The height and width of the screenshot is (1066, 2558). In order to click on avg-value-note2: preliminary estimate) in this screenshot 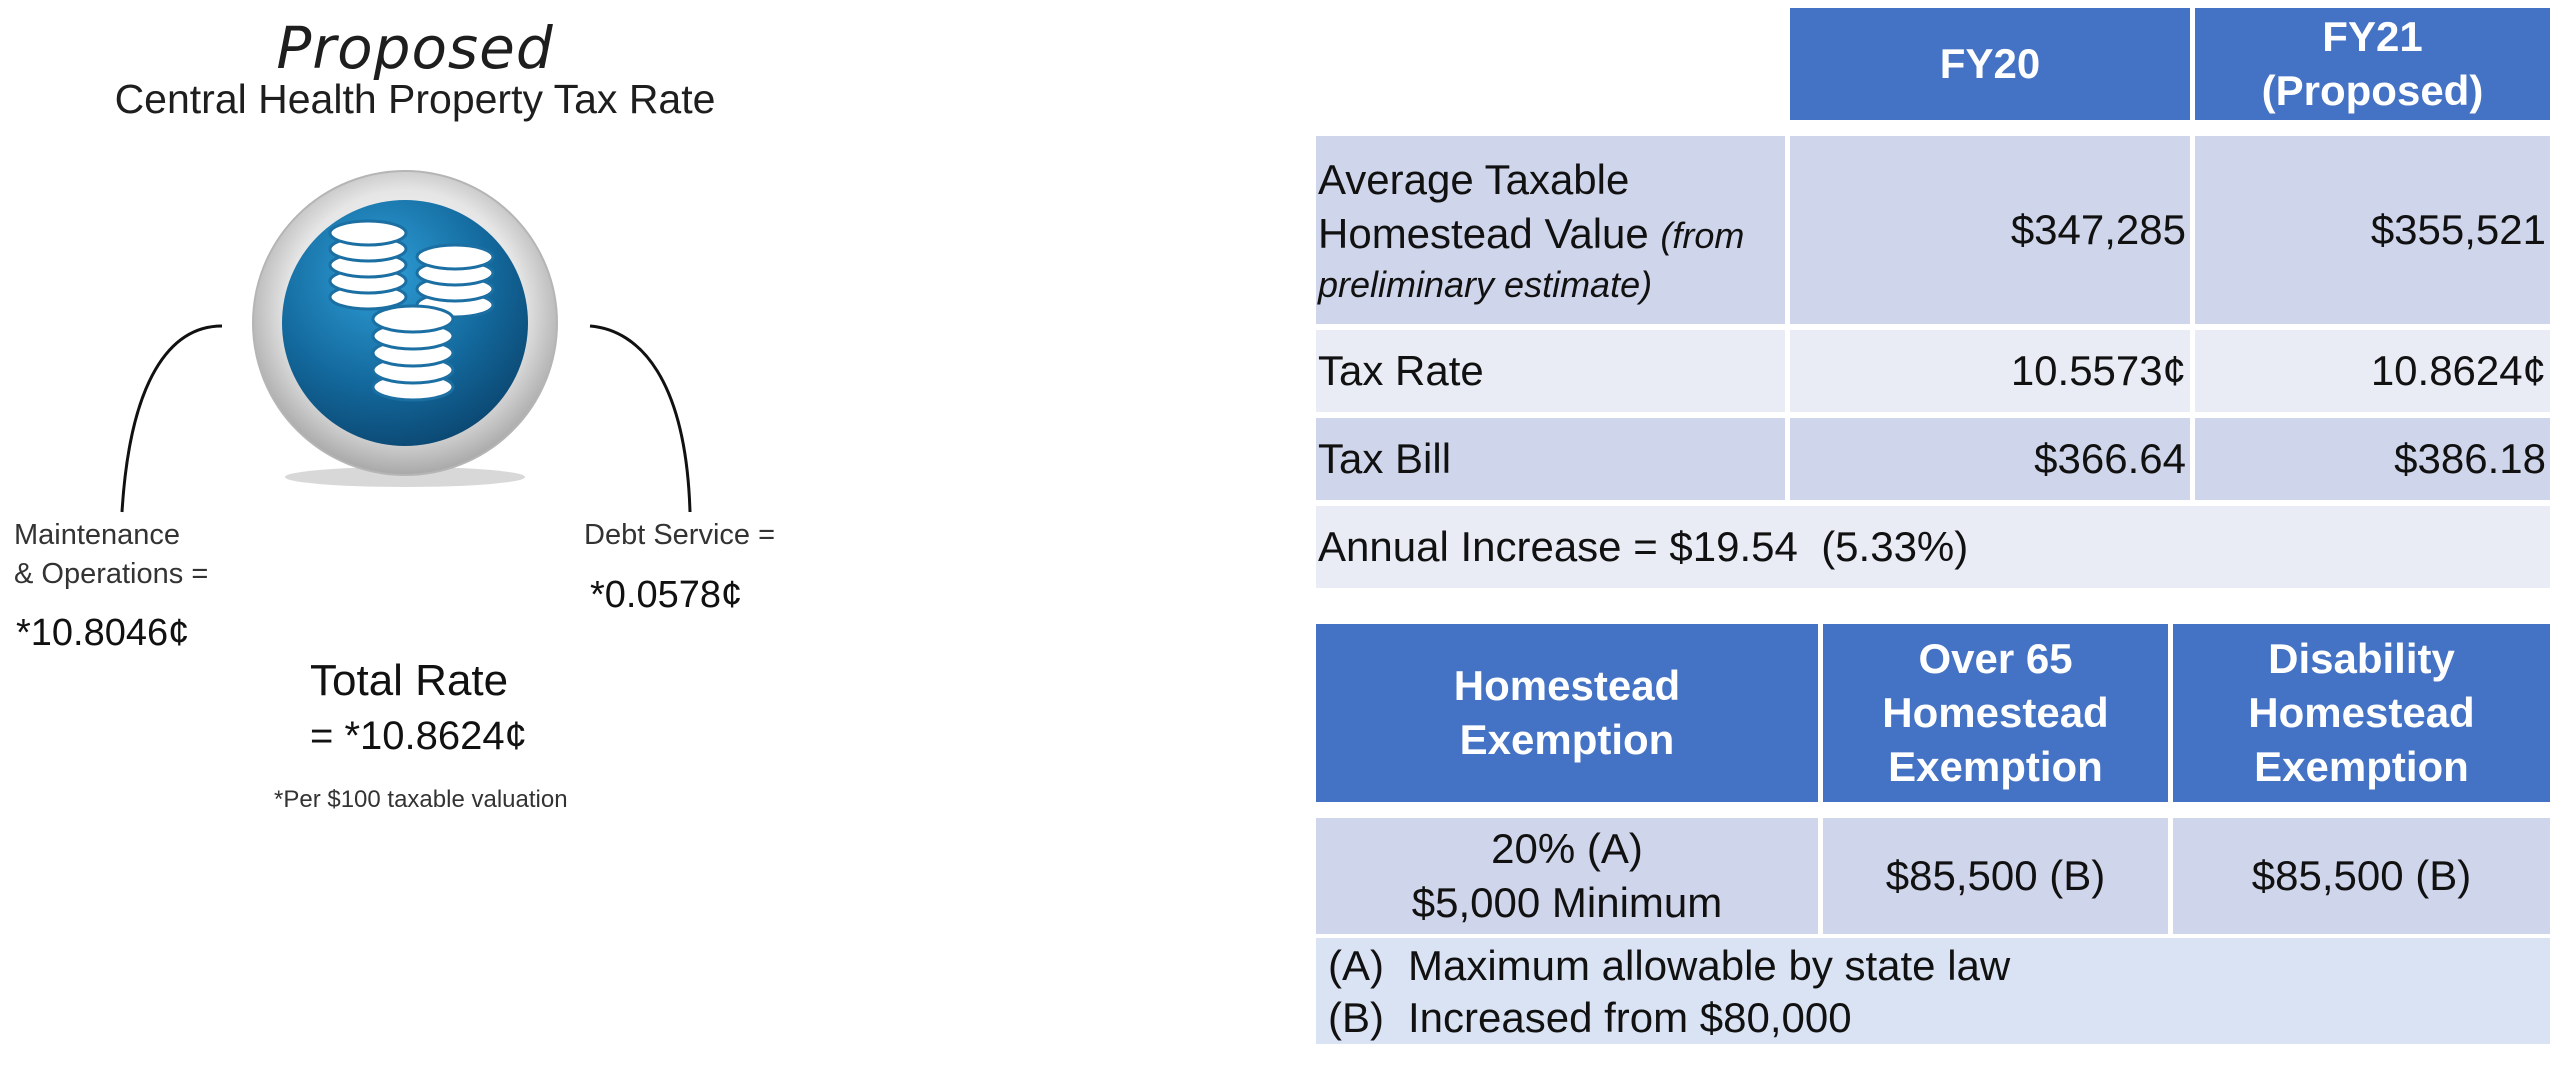, I will do `click(1485, 284)`.